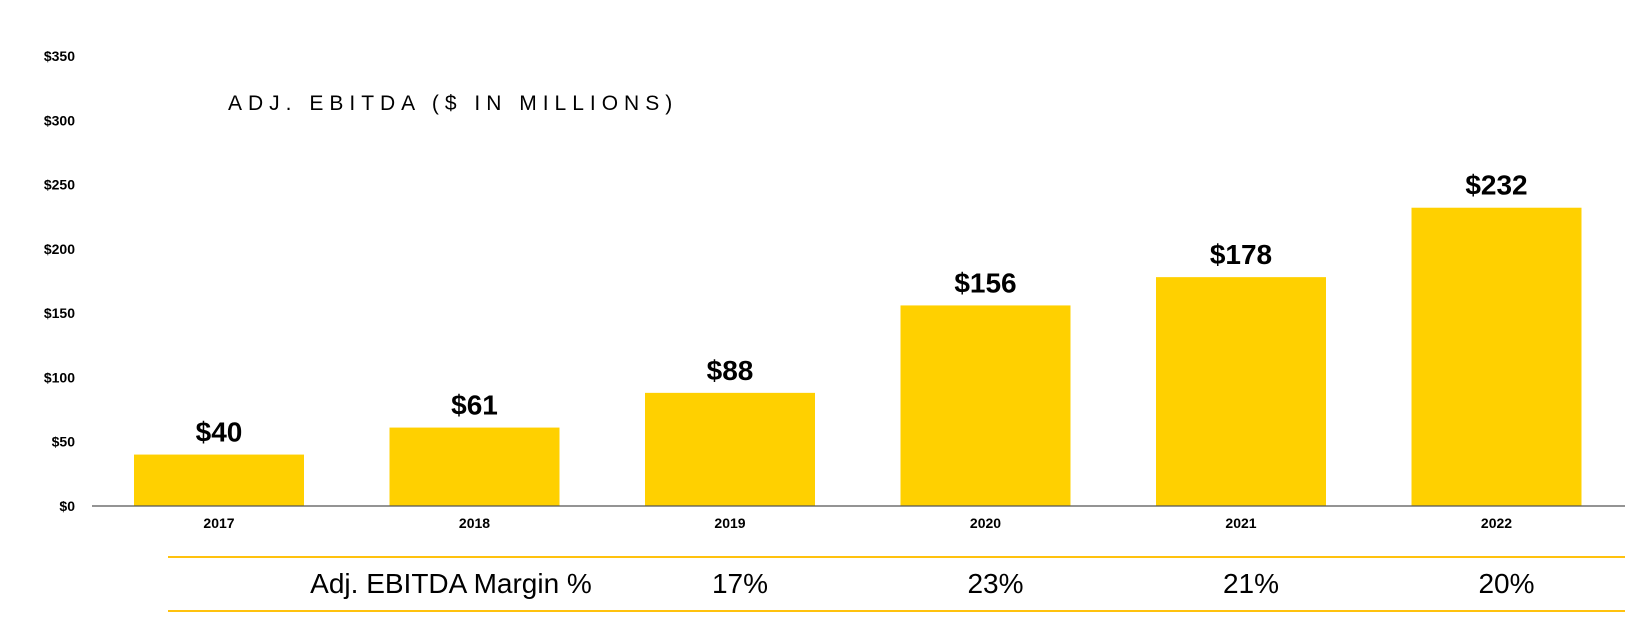  I want to click on margin-value-2021: 21%, so click(1251, 583).